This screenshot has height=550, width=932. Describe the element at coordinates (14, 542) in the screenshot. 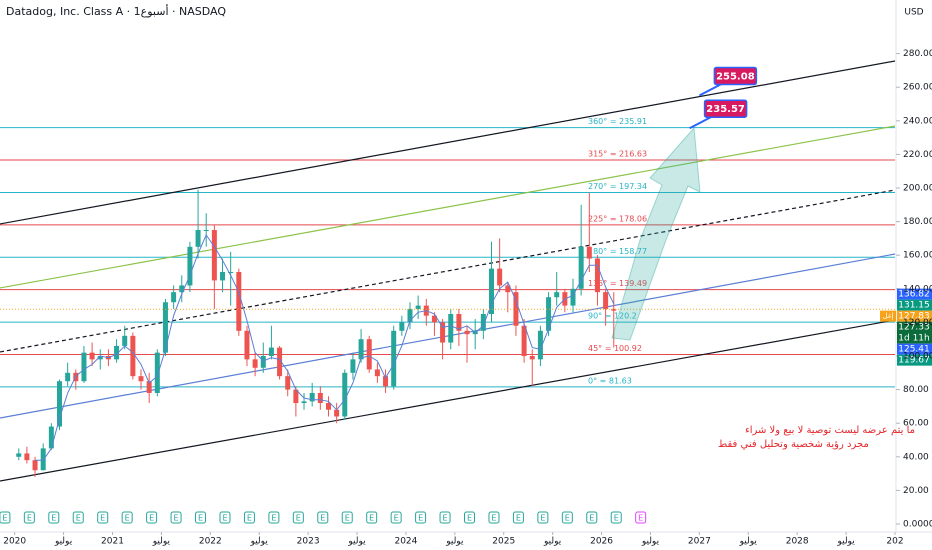

I see `x-tick-label: 2020` at that location.